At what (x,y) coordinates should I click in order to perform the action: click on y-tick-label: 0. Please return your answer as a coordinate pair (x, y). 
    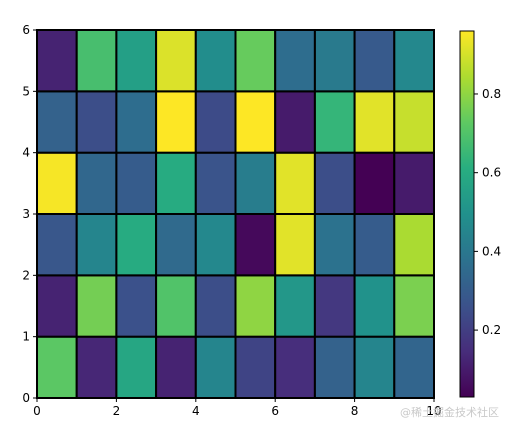
    Looking at the image, I should click on (26, 398).